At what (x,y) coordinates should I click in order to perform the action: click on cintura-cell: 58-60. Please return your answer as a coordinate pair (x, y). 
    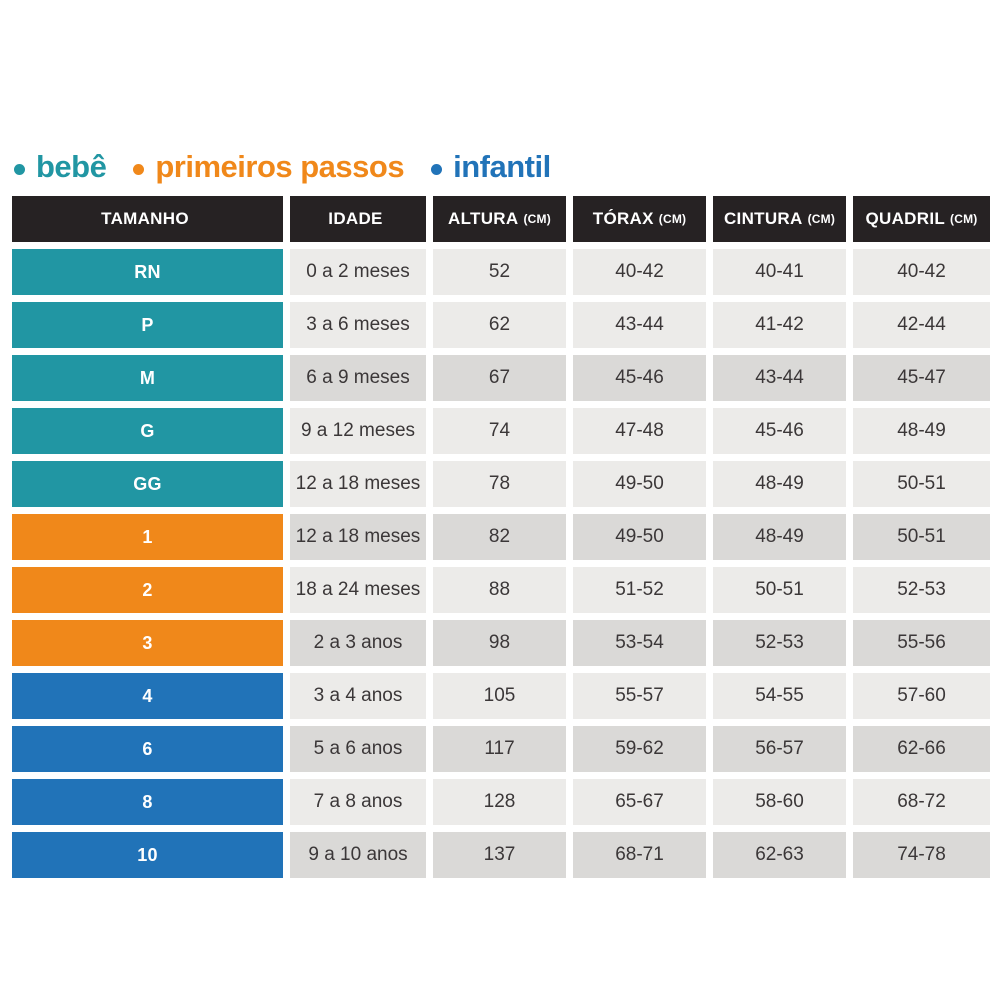
    Looking at the image, I should click on (779, 802).